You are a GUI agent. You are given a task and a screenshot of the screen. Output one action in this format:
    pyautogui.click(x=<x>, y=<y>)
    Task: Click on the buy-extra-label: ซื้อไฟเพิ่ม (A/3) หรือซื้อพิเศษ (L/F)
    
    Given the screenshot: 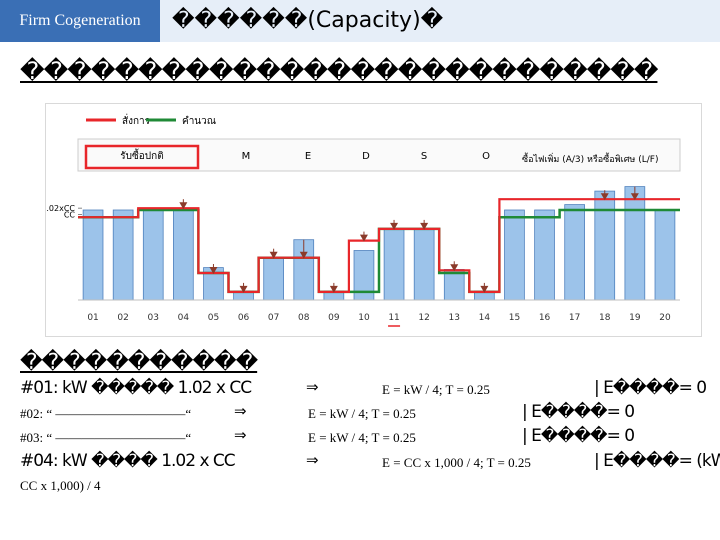 What is the action you would take?
    pyautogui.click(x=590, y=158)
    